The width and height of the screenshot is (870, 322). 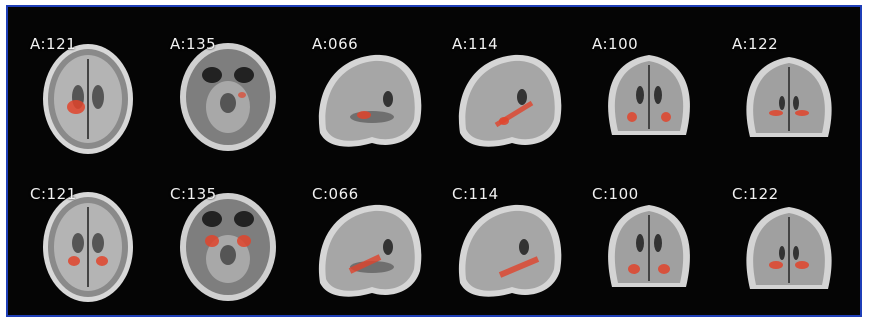 What do you see at coordinates (509, 241) in the screenshot?
I see `brain-slice-sagittal: C:114` at bounding box center [509, 241].